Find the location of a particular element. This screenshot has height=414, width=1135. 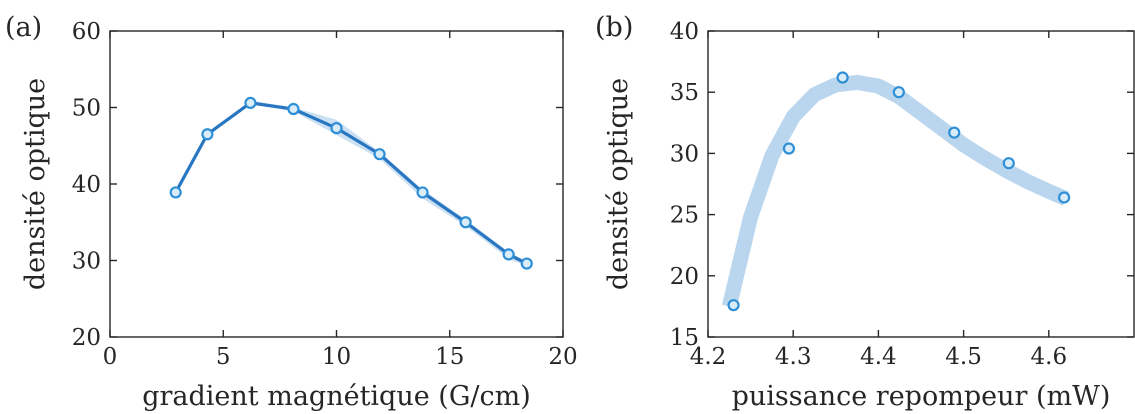

series-line is located at coordinates (351, 183).